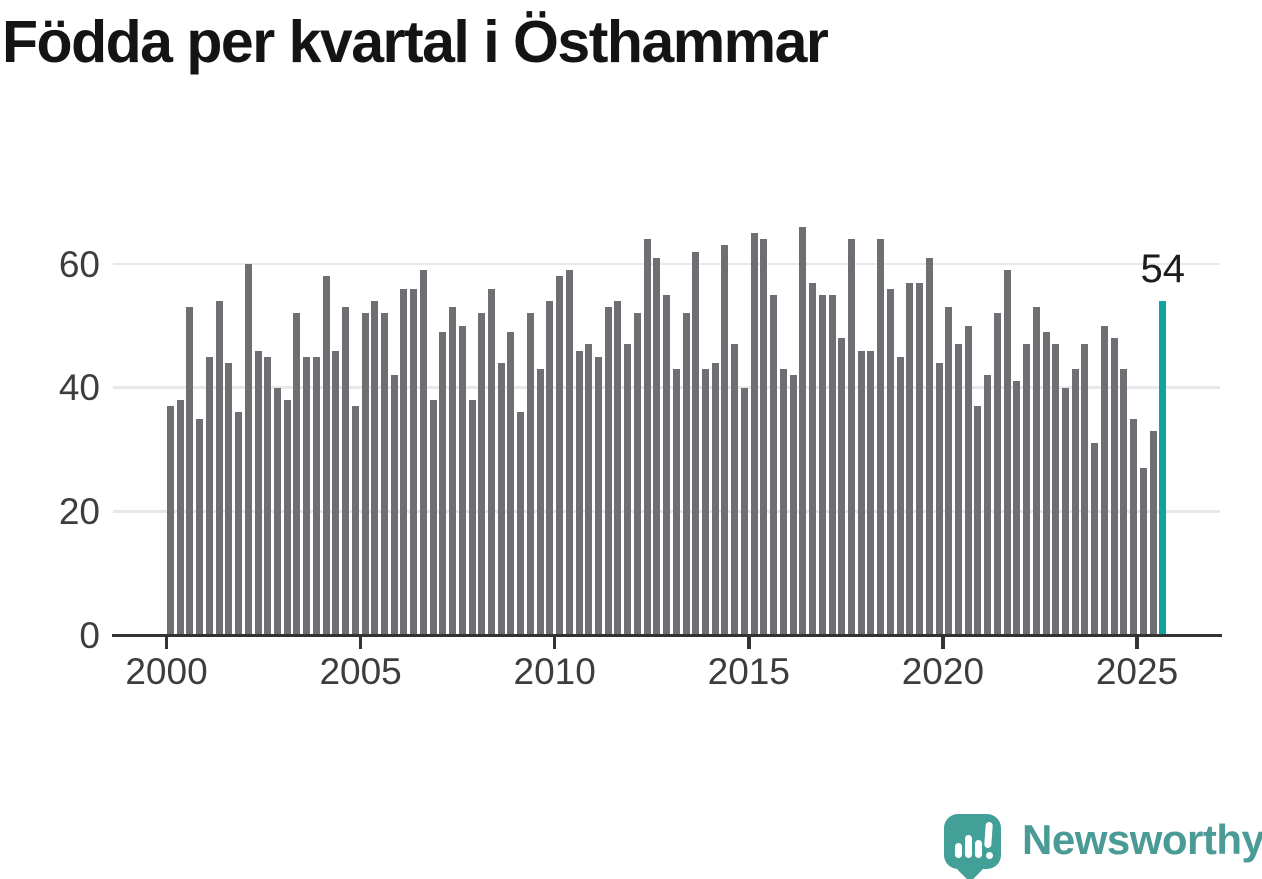 This screenshot has width=1262, height=879. Describe the element at coordinates (530, 474) in the screenshot. I see `bar-2009-Q2` at that location.